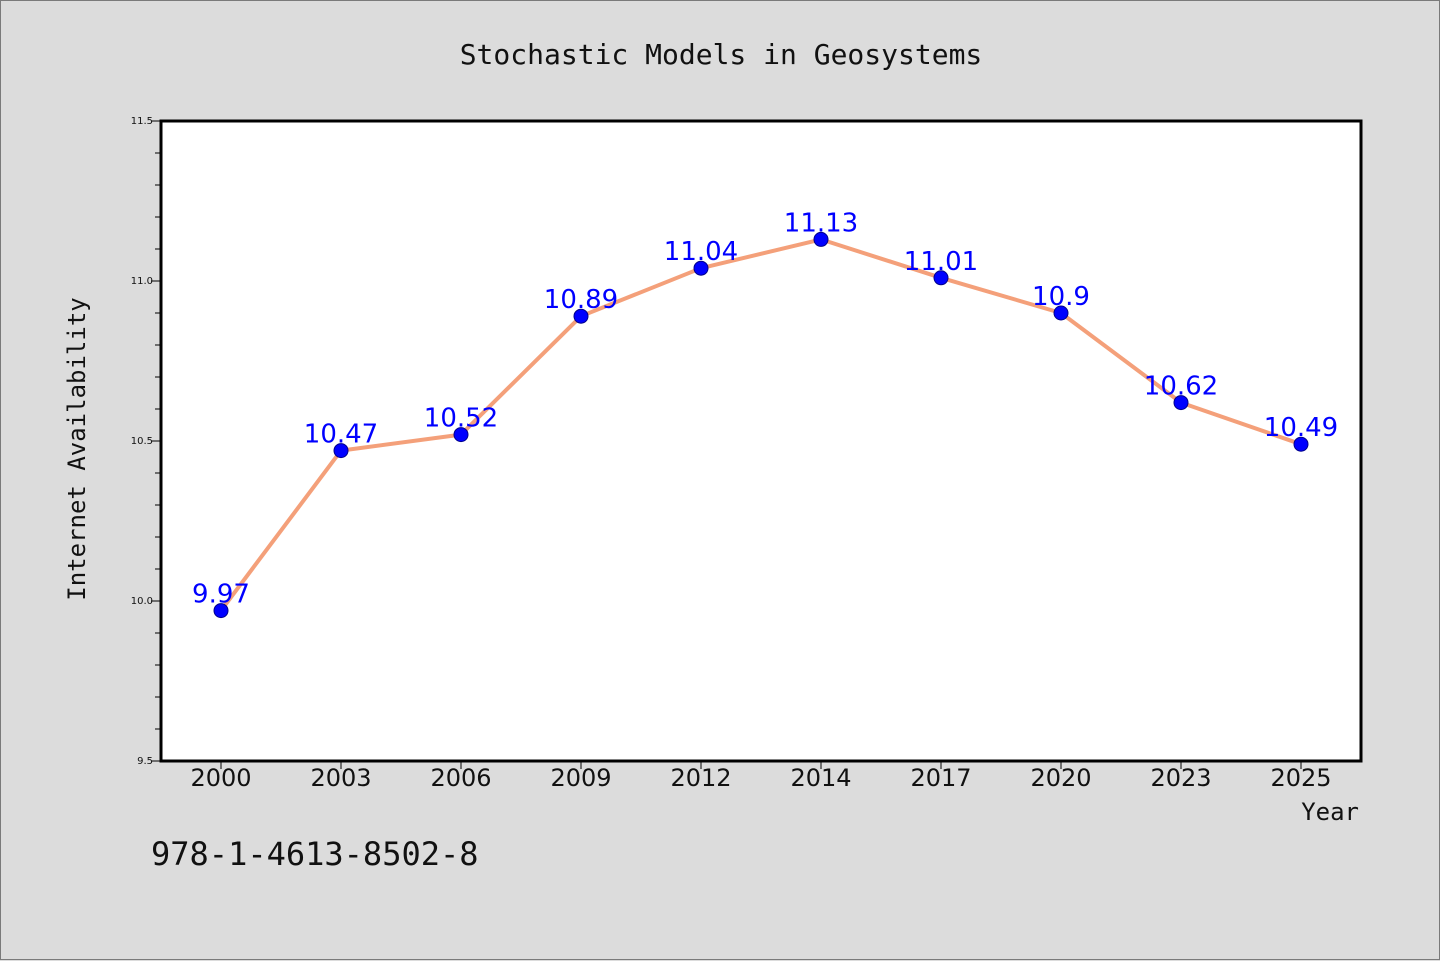 Image resolution: width=1440 pixels, height=961 pixels. I want to click on data-label: 10.89, so click(581, 300).